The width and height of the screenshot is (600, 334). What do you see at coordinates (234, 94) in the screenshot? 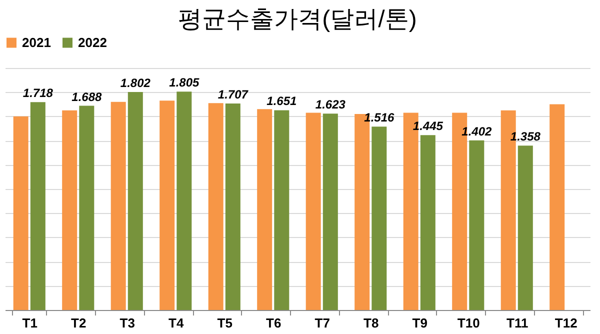
I see `data-label: 1.707` at bounding box center [234, 94].